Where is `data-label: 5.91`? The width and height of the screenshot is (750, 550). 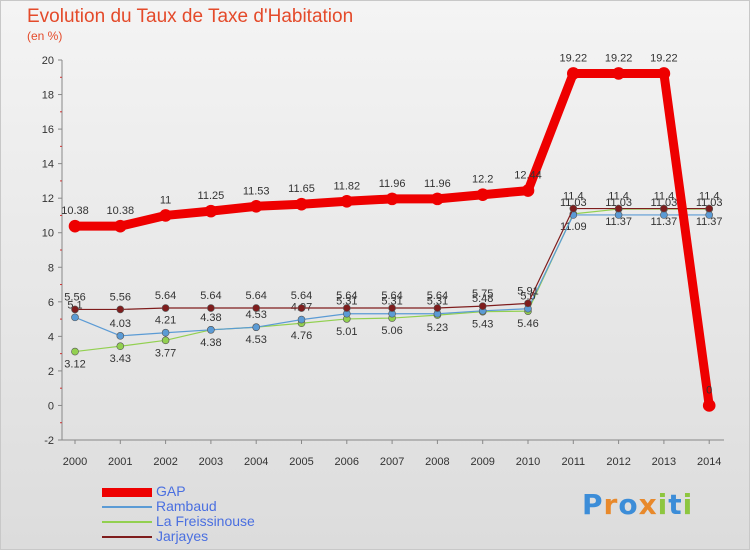
data-label: 5.91 is located at coordinates (527, 291).